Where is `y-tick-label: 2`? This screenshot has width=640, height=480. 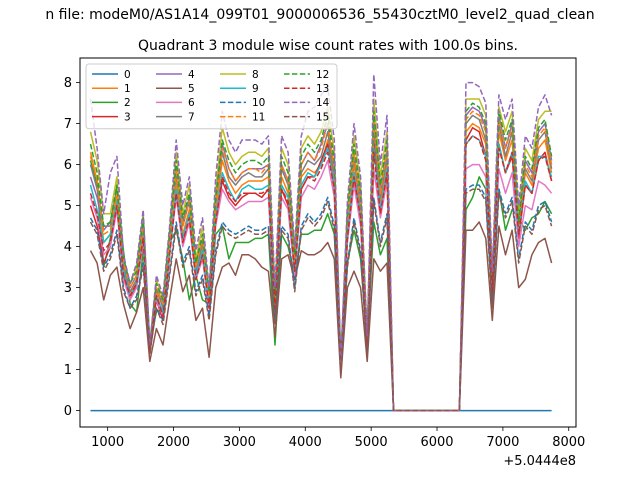
y-tick-label: 2 is located at coordinates (68, 329).